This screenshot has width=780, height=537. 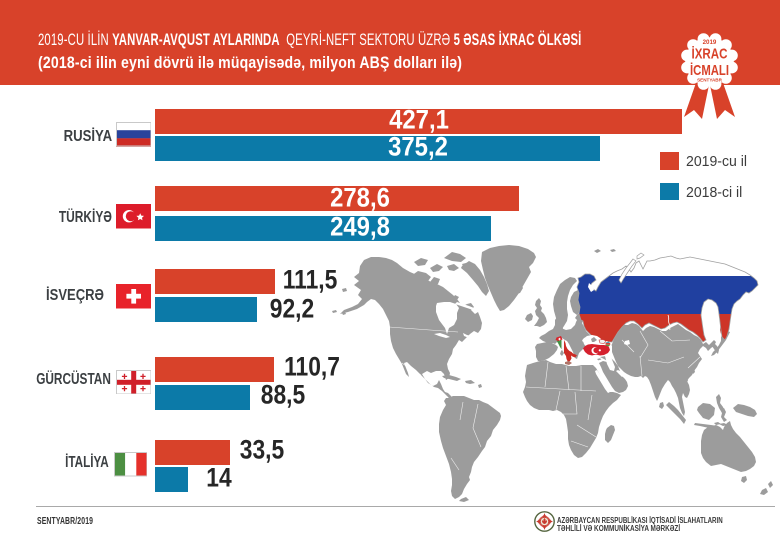 What do you see at coordinates (710, 54) in the screenshot?
I see `svg-text: İXRAC` at bounding box center [710, 54].